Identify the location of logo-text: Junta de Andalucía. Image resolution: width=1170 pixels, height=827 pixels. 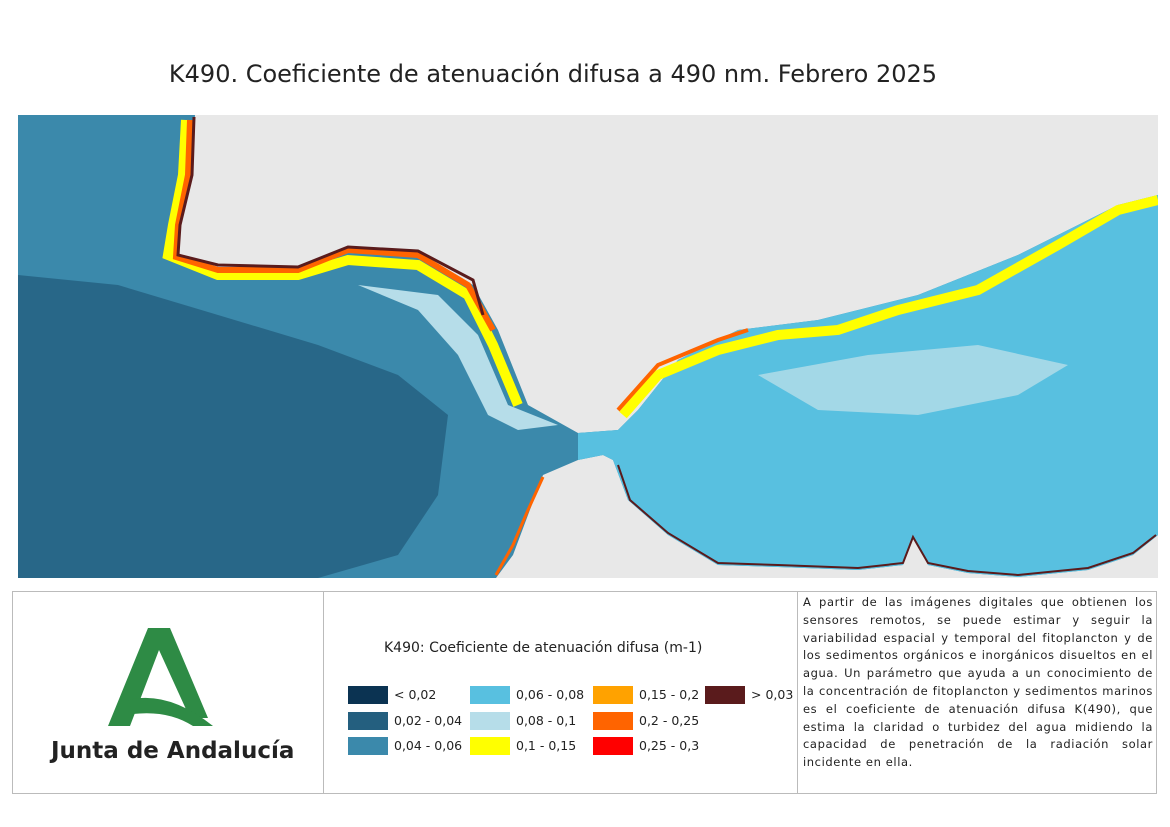
(173, 751).